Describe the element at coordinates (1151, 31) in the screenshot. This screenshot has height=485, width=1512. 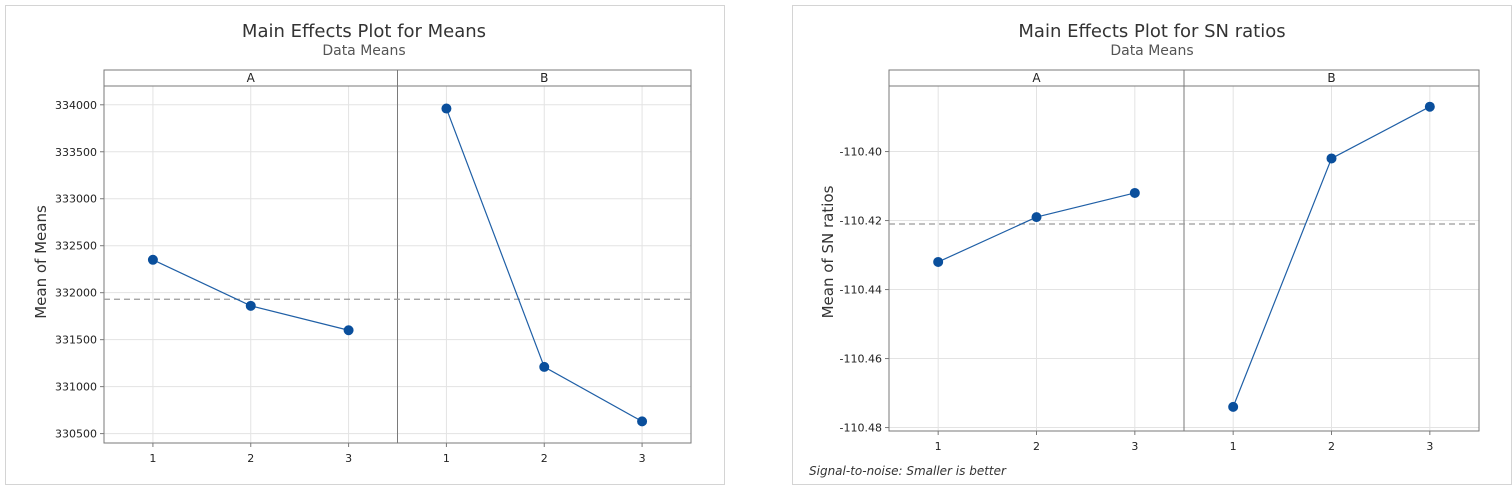
I see `chart-title: Main Effects Plot for SN ratios` at that location.